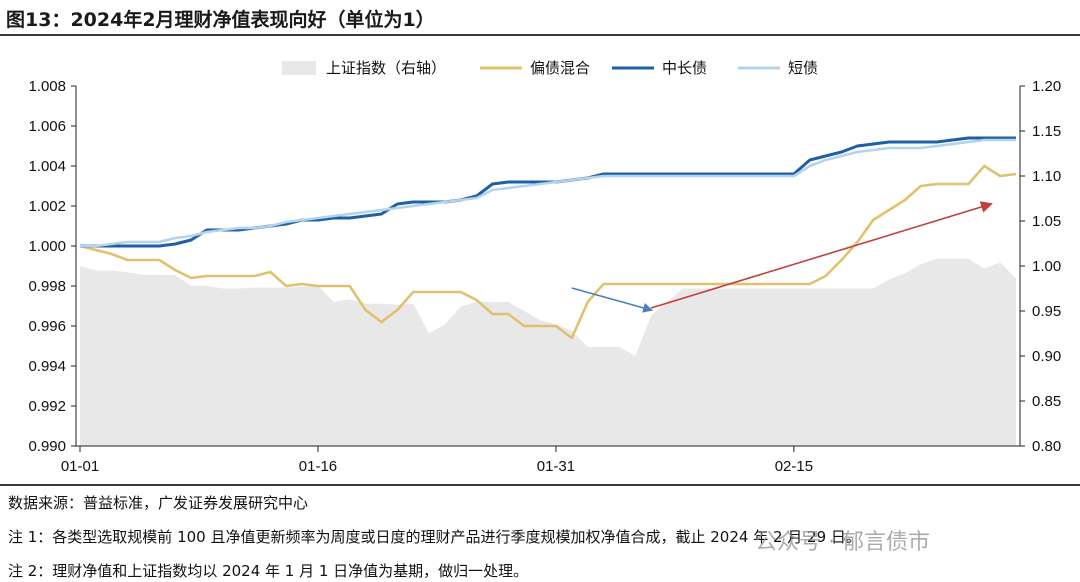 The height and width of the screenshot is (582, 1080). Describe the element at coordinates (1046, 176) in the screenshot. I see `y-right-tick-label: 1.10` at that location.